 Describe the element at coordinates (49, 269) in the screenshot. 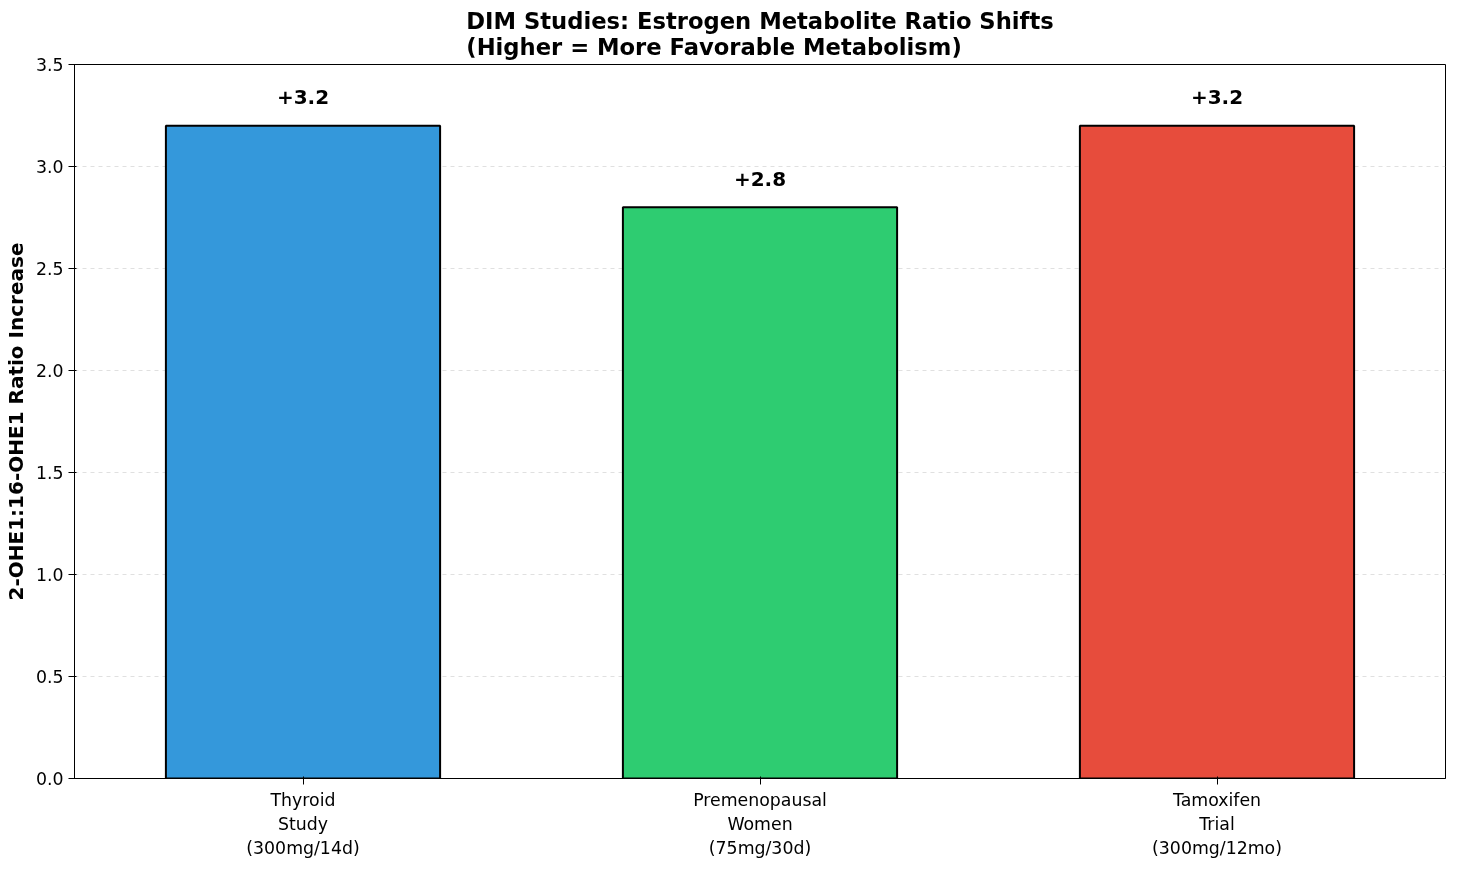

I see `y-tick-label: 2.5` at that location.